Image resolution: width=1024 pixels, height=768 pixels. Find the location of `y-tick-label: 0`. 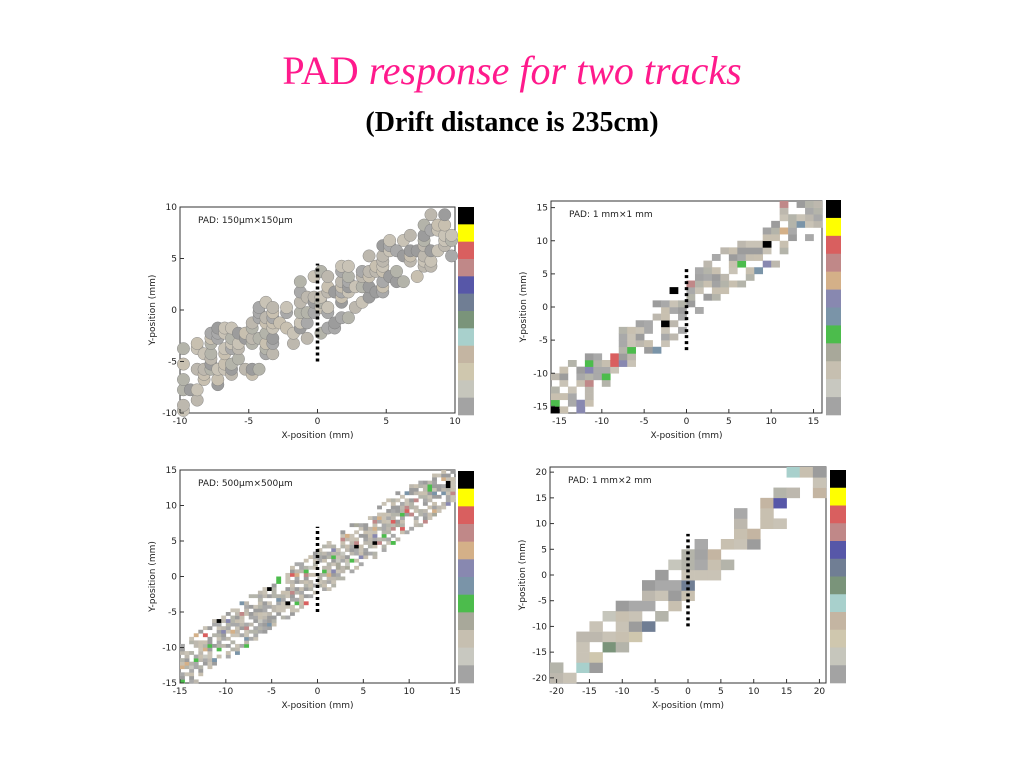

y-tick-label: 0 is located at coordinates (545, 308).